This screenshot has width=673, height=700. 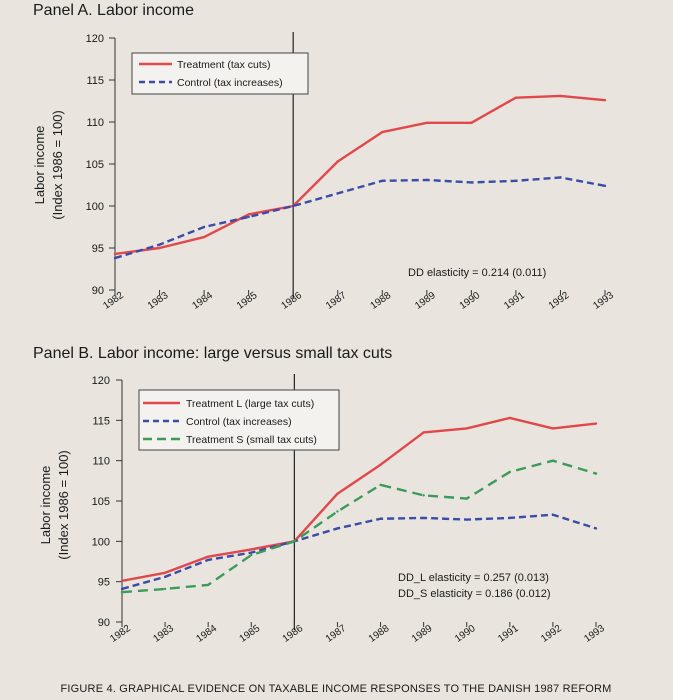 What do you see at coordinates (95, 81) in the screenshot?
I see `panel-a-y-tick-label: 115` at bounding box center [95, 81].